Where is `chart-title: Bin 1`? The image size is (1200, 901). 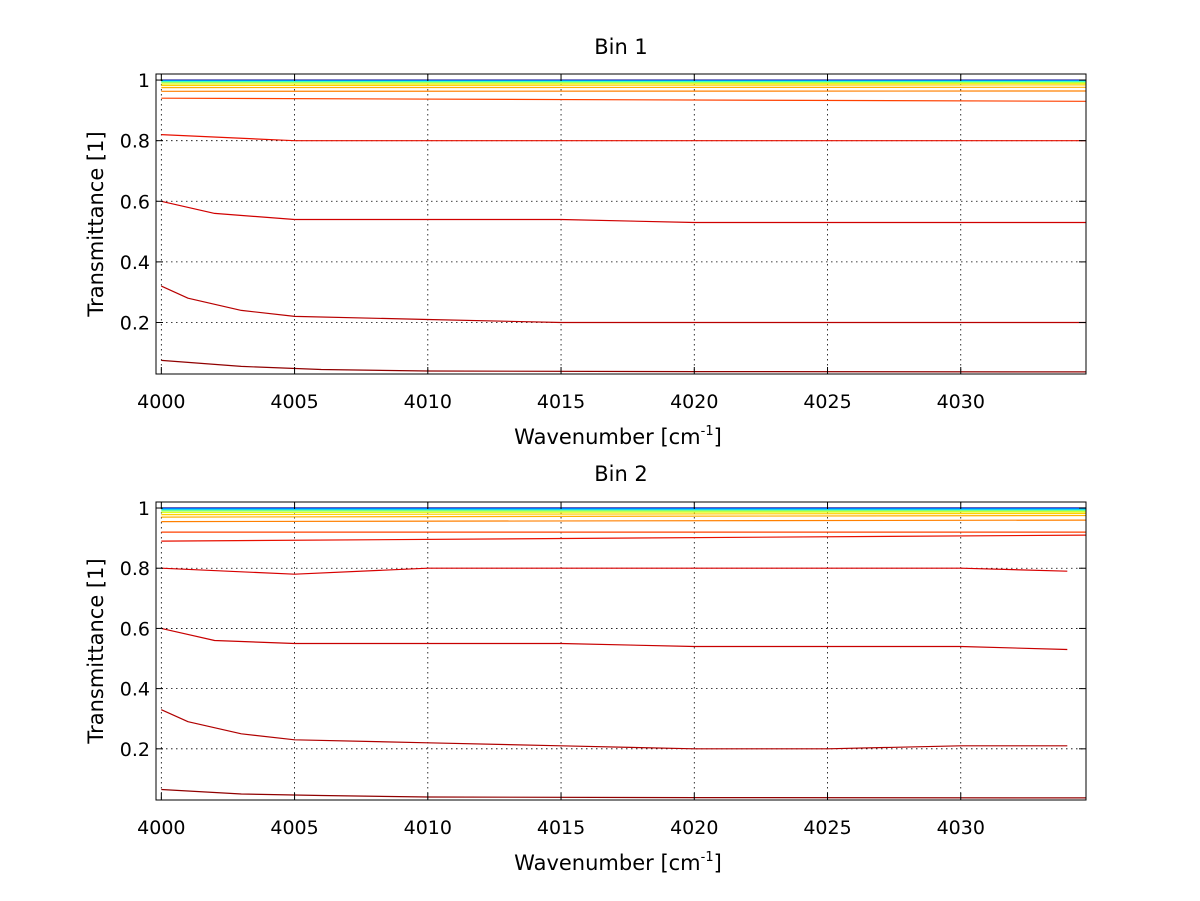 chart-title: Bin 1 is located at coordinates (621, 47).